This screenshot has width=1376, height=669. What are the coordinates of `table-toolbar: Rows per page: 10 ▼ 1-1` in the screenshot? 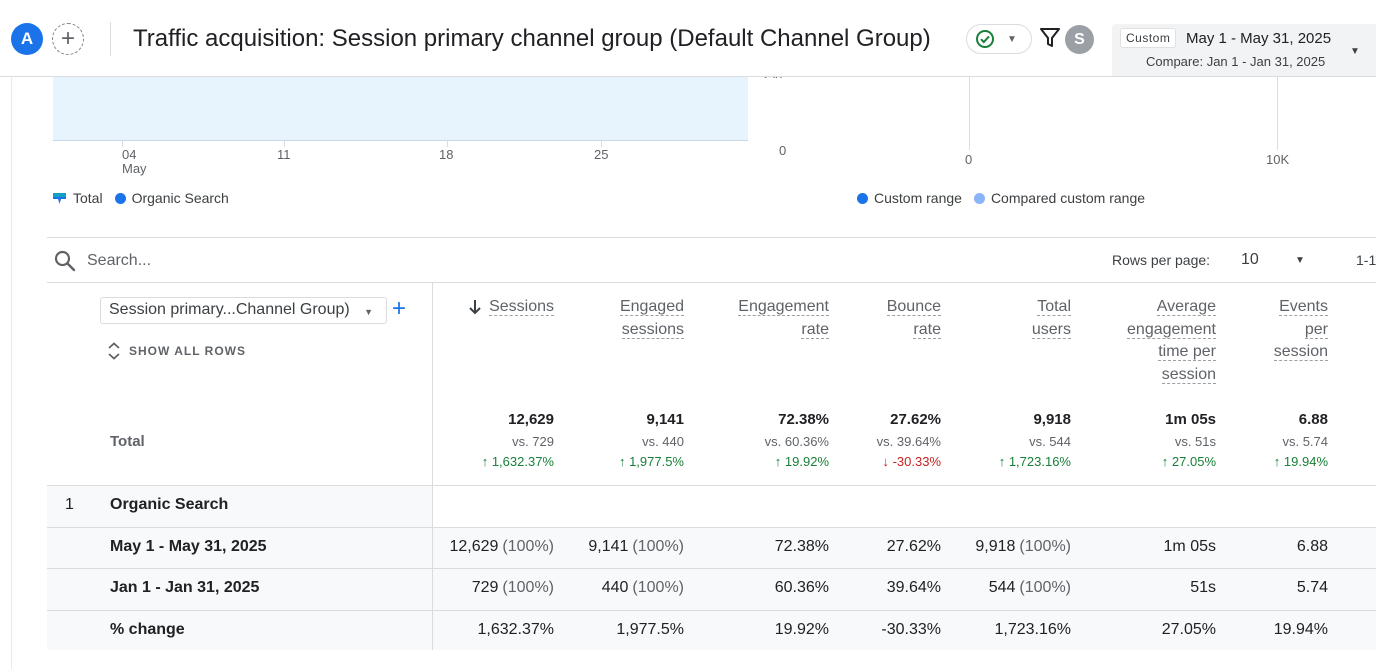 It's located at (711, 260).